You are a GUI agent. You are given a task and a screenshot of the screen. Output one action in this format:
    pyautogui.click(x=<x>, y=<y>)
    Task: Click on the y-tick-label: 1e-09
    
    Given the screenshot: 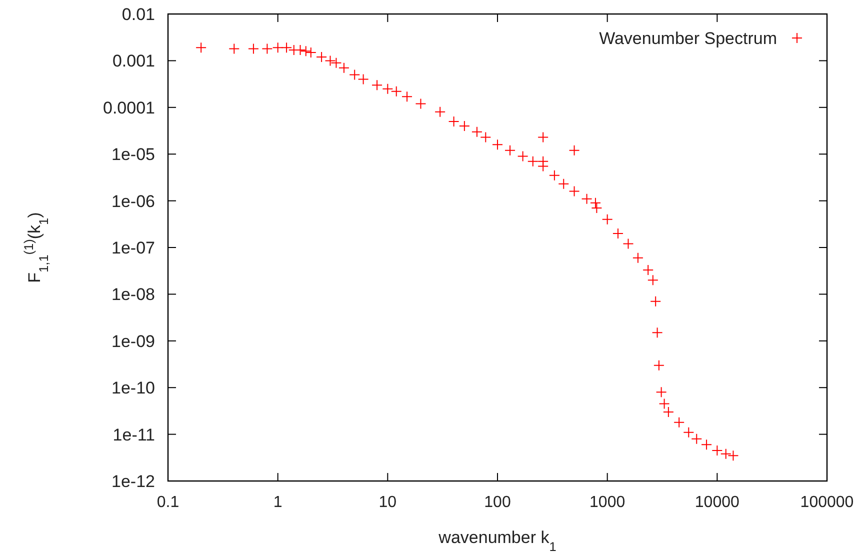 What is the action you would take?
    pyautogui.click(x=133, y=341)
    